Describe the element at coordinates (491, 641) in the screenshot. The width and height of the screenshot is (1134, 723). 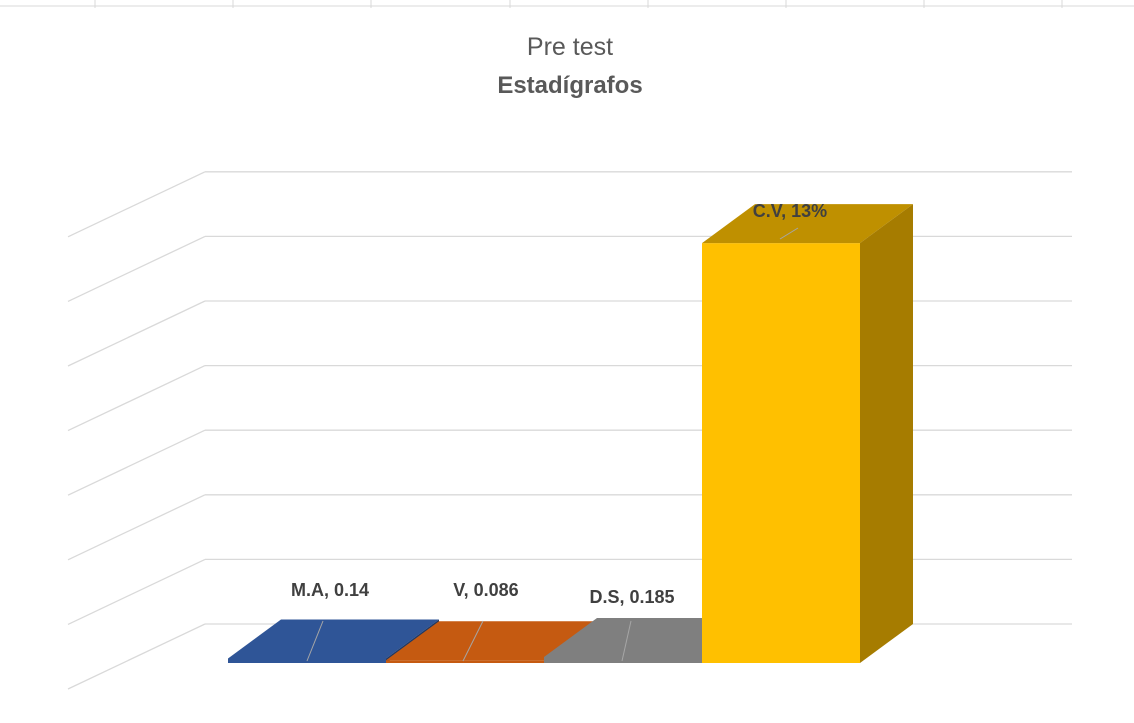
I see `bar-top-V` at that location.